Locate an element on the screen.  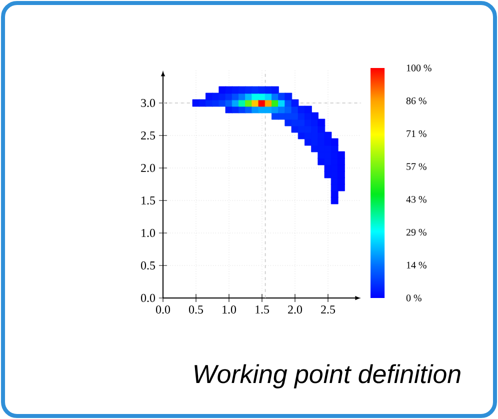
y-tick-label: 2.5 is located at coordinates (148, 135).